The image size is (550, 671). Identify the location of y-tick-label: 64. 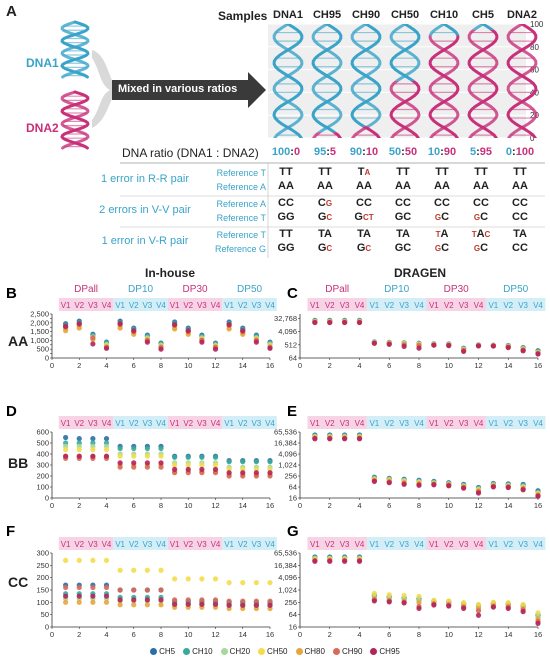
(293, 487).